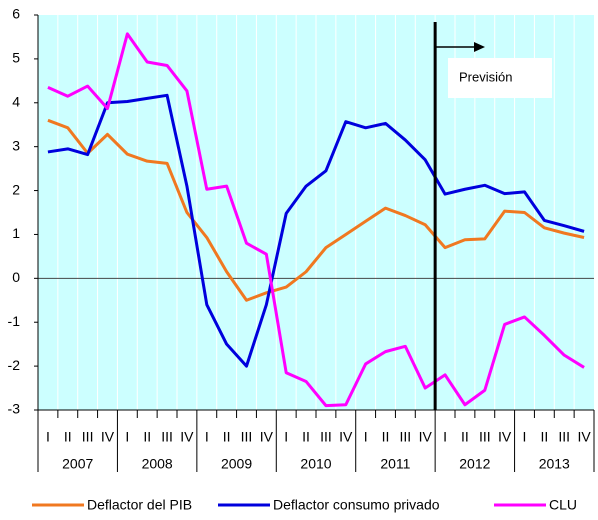 This screenshot has width=598, height=520. What do you see at coordinates (563, 505) in the screenshot?
I see `legend-label: CLU` at bounding box center [563, 505].